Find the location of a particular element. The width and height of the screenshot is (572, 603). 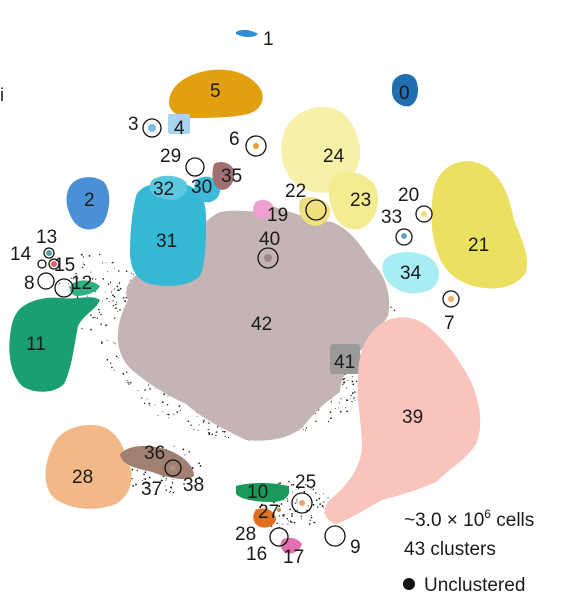

label-24: 24 is located at coordinates (334, 156).